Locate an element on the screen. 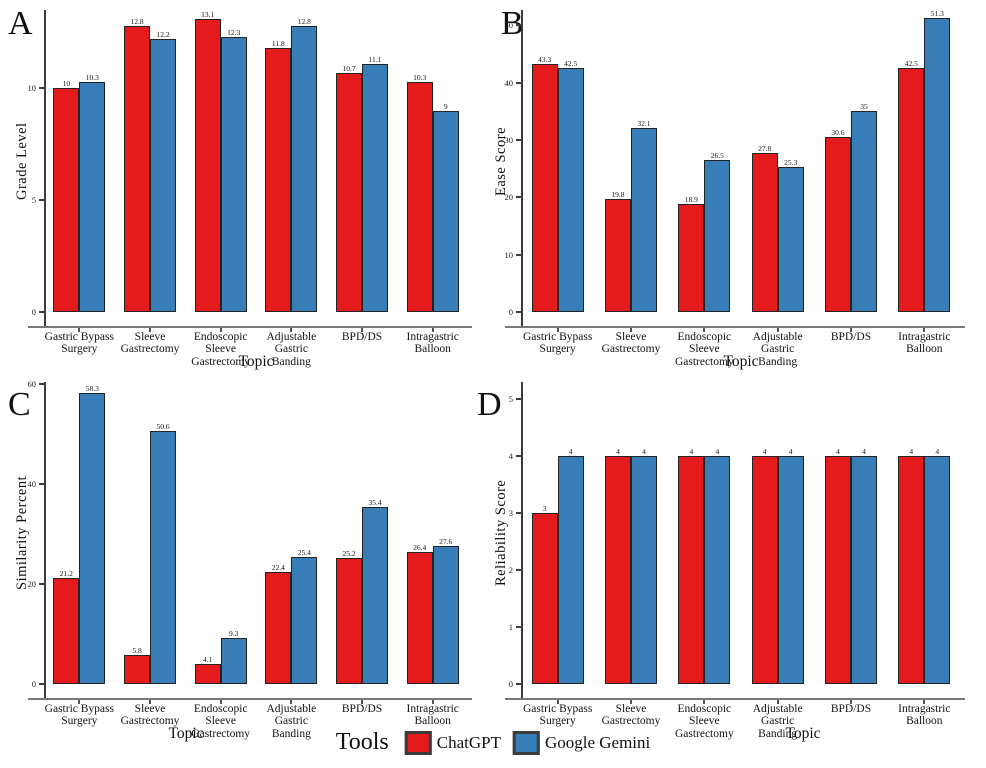 This screenshot has height=768, width=986. panel-letter-A: A is located at coordinates (20, 23).